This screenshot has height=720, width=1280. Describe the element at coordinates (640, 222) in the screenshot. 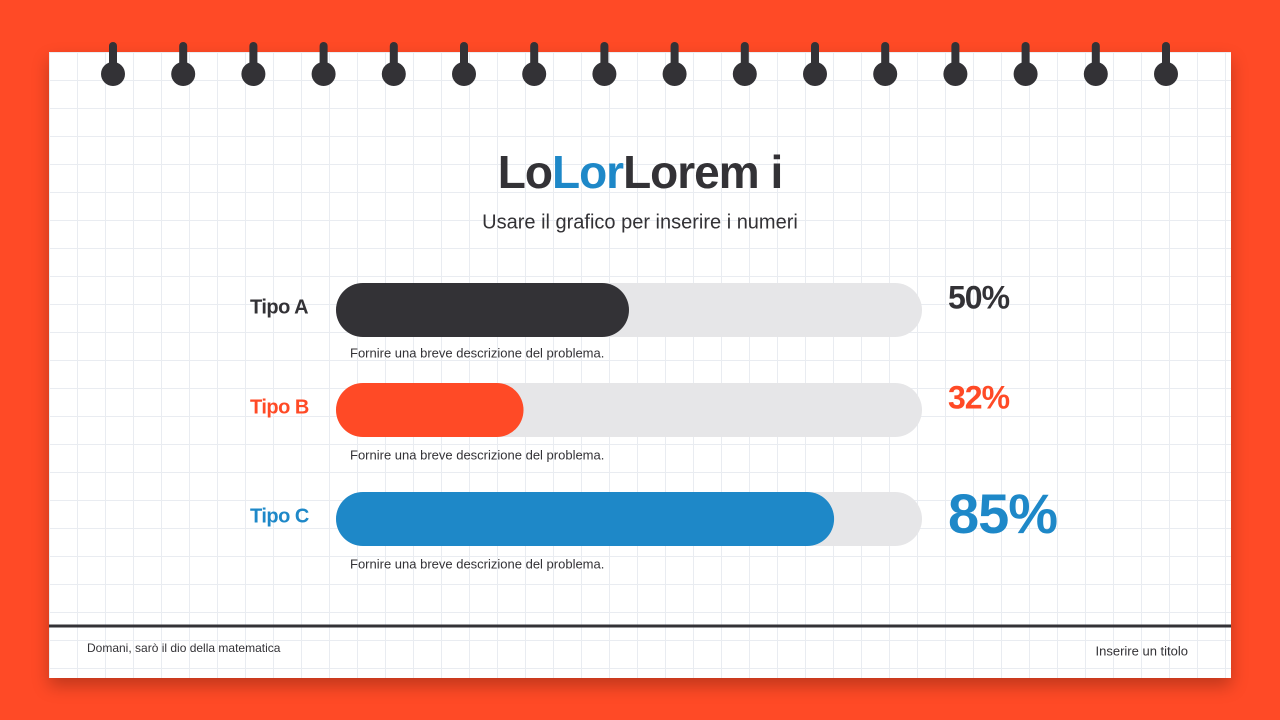

I see `subtitle: Usare il grafico per inserire i numeri` at that location.